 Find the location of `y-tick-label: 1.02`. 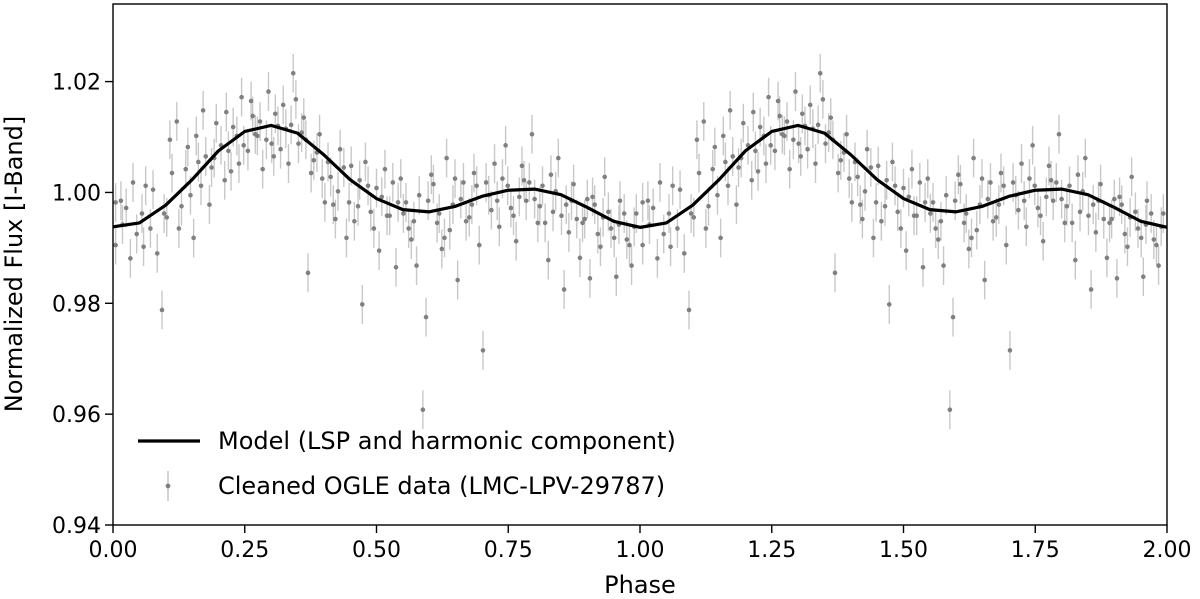

y-tick-label: 1.02 is located at coordinates (76, 83).